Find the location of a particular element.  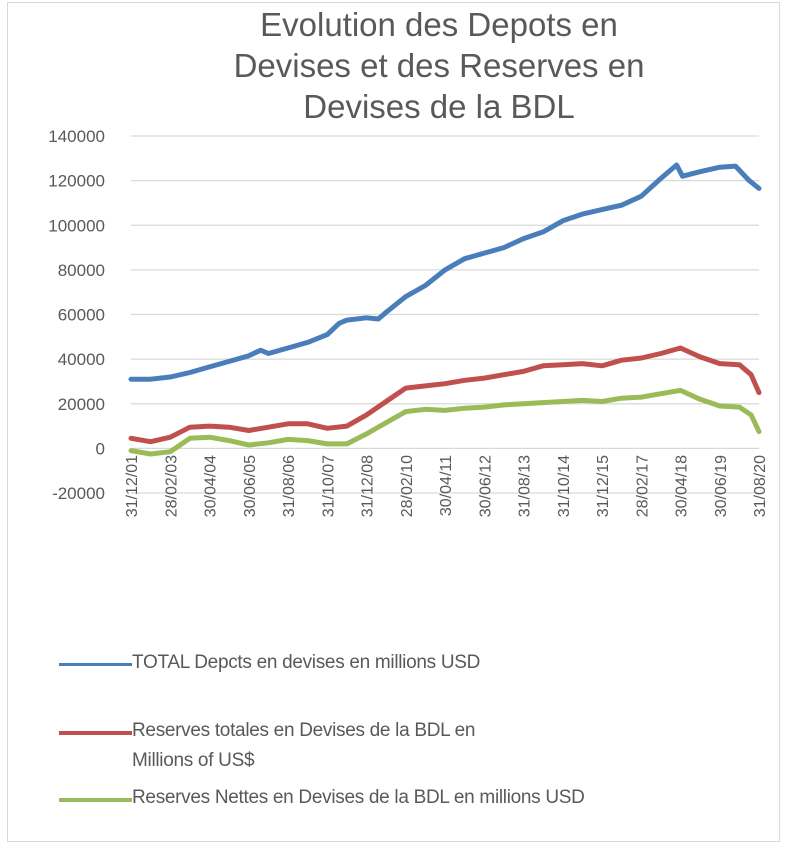

legend-swatch-red is located at coordinates (95, 733).